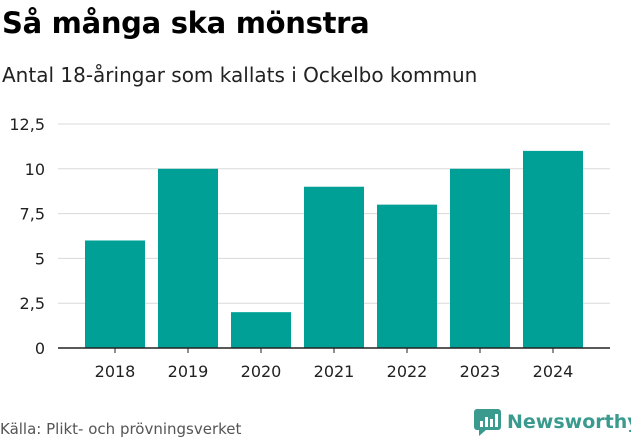 The width and height of the screenshot is (631, 439). I want to click on bar-2018, so click(115, 294).